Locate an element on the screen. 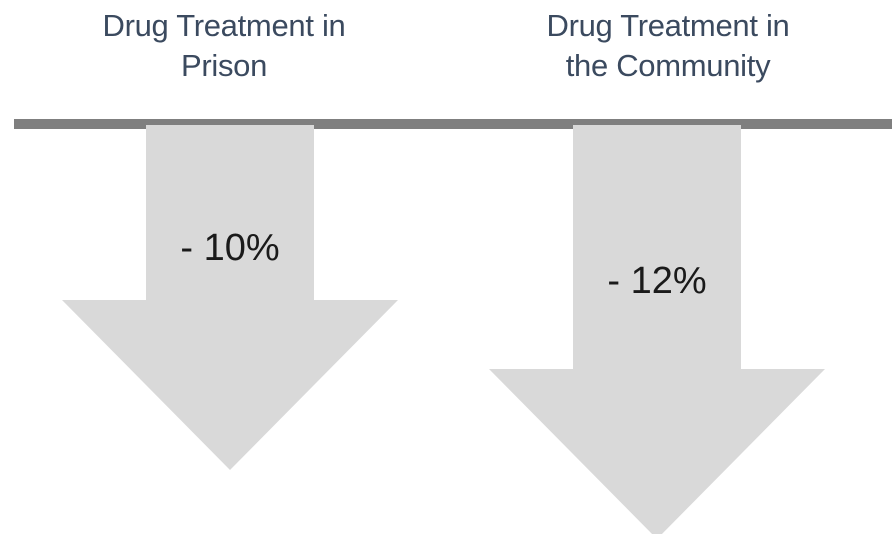 Image resolution: width=892 pixels, height=534 pixels. category-label-prison-line-1: Drug Treatment in is located at coordinates (224, 25).